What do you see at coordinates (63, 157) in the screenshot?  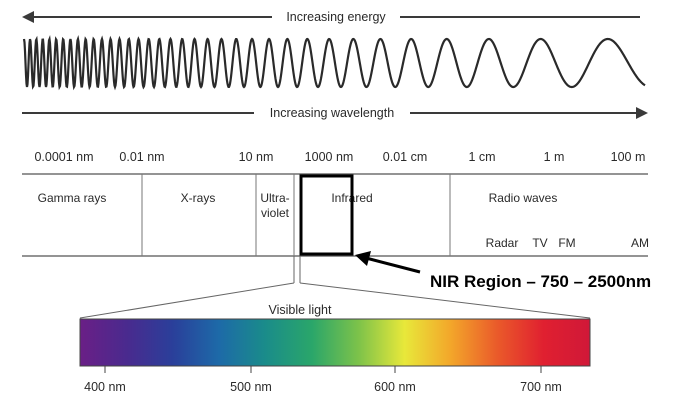 I see `scale-label: 0.0001 nm` at bounding box center [63, 157].